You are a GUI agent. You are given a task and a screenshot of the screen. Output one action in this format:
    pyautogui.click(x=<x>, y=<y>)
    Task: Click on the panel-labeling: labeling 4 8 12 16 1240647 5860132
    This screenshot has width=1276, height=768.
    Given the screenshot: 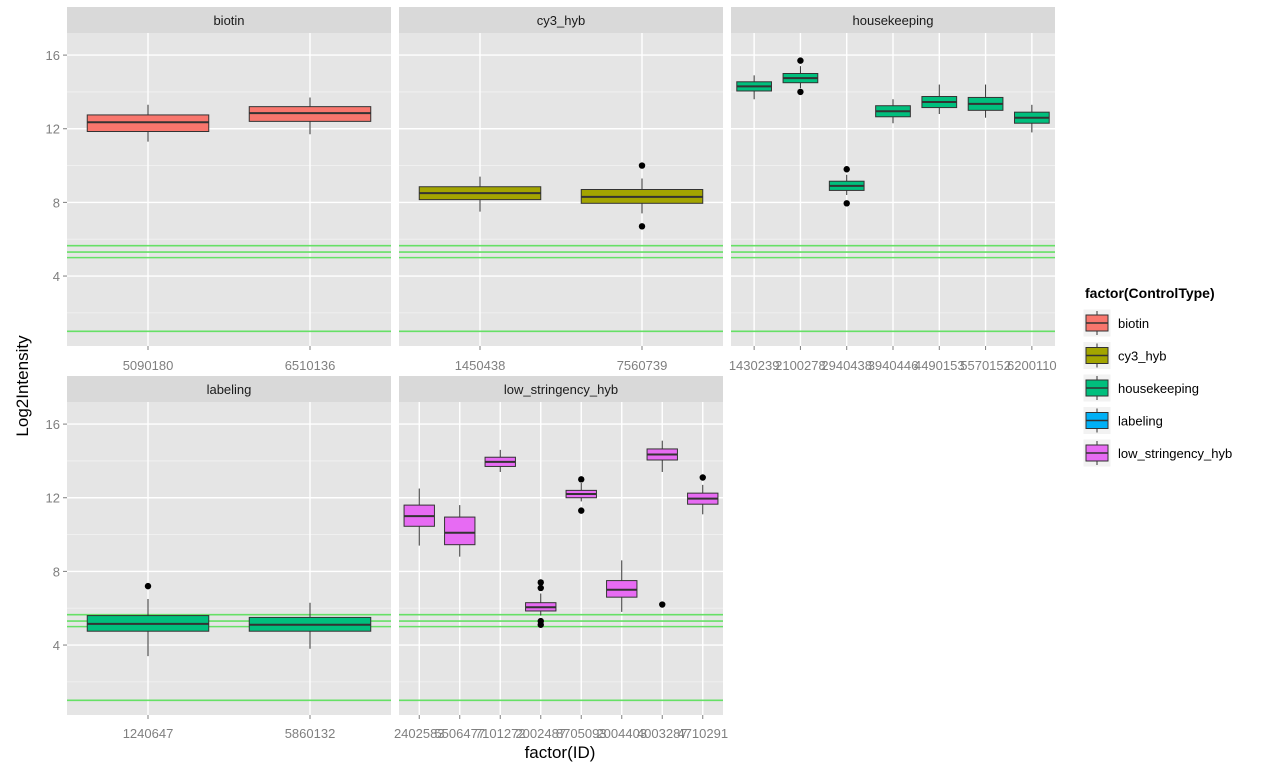 What is the action you would take?
    pyautogui.click(x=218, y=558)
    